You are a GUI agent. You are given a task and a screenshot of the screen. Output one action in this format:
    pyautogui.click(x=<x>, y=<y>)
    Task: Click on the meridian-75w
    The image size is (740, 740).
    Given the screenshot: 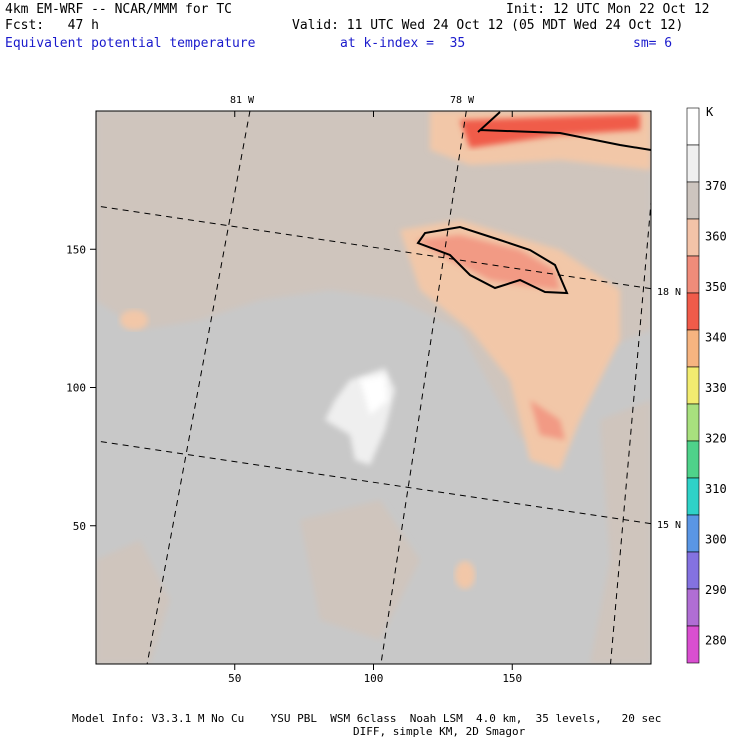 What is the action you would take?
    pyautogui.click(x=630, y=430)
    